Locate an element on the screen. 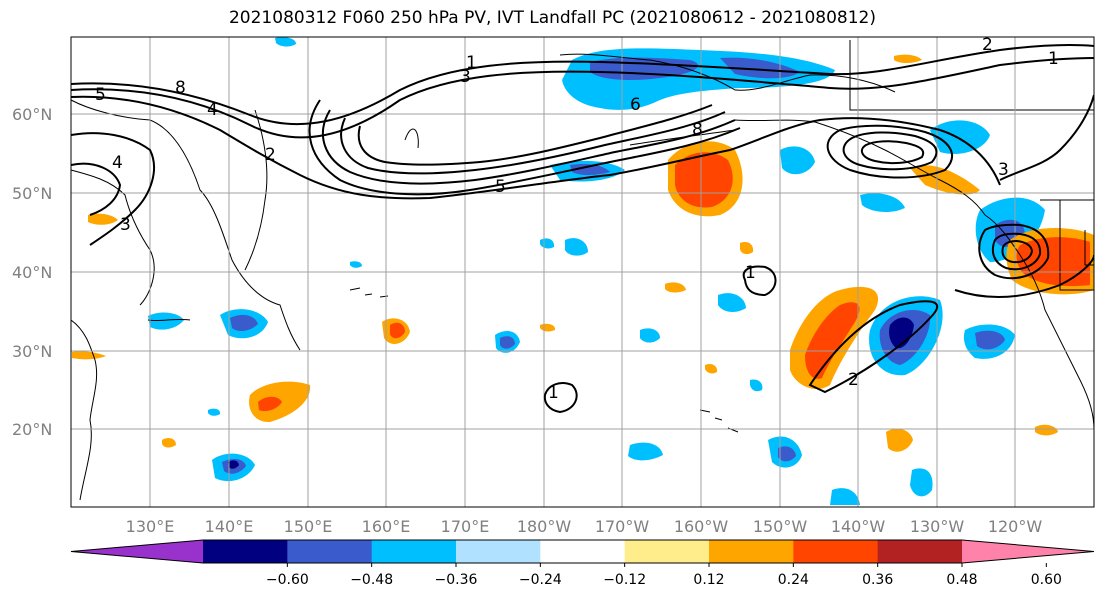 The width and height of the screenshot is (1105, 601). lon-label: 140°W is located at coordinates (858, 526).